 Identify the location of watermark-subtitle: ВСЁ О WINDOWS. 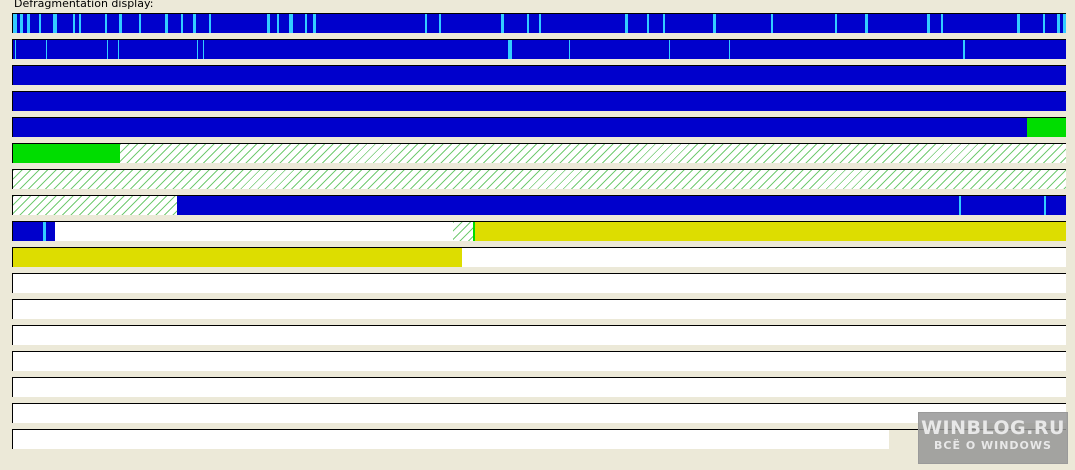
(993, 445).